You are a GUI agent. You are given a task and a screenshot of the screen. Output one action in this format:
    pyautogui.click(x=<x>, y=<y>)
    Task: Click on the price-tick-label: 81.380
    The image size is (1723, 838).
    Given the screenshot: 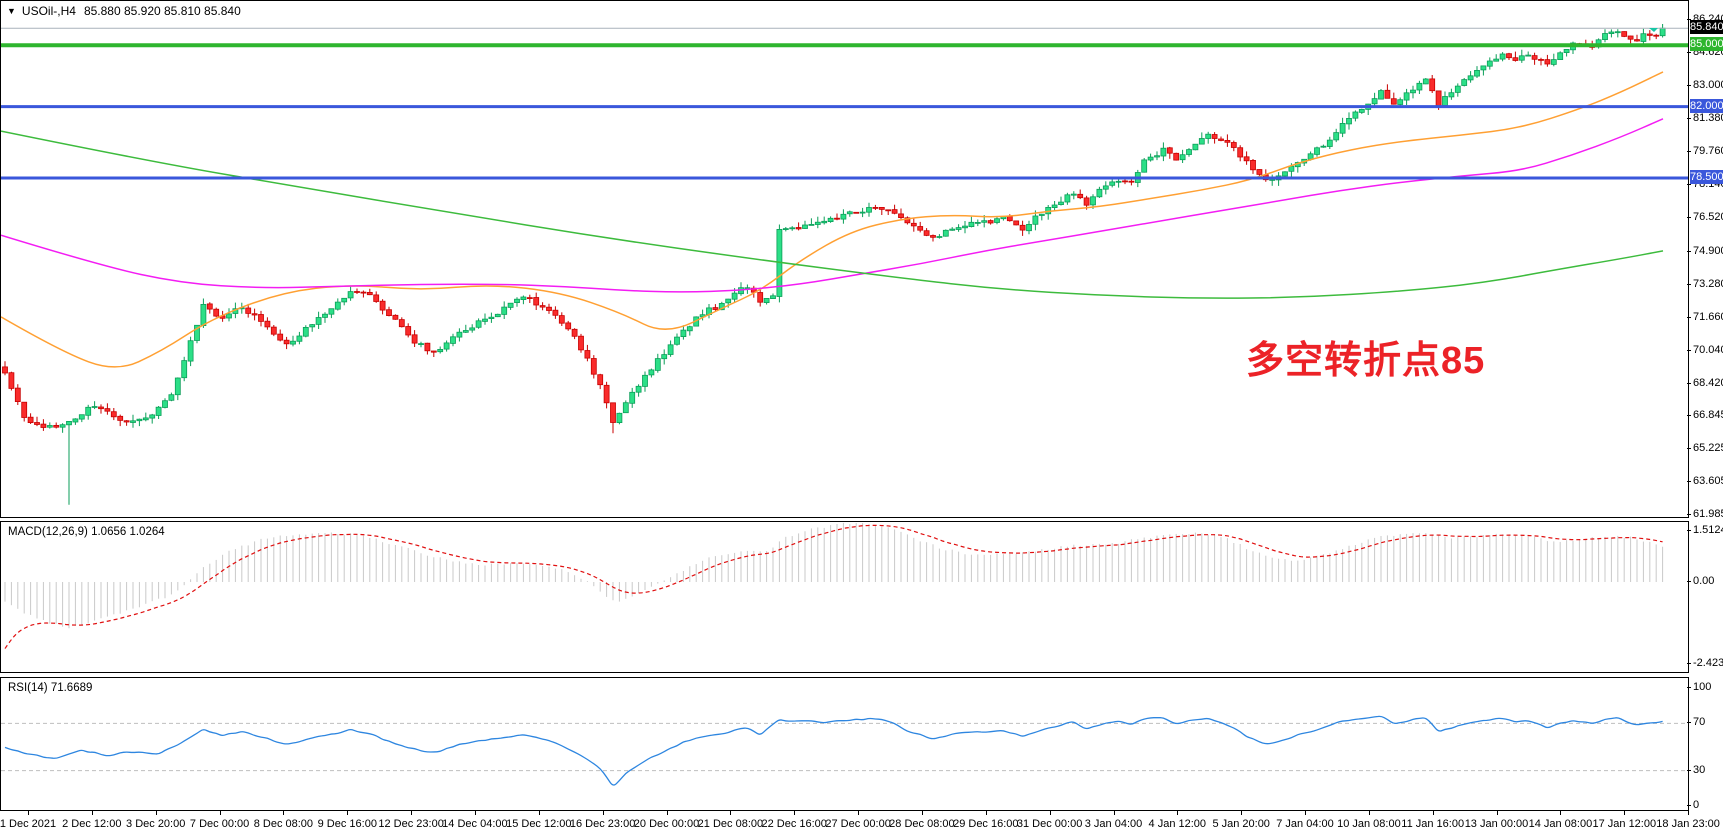 What is the action you would take?
    pyautogui.click(x=1708, y=118)
    